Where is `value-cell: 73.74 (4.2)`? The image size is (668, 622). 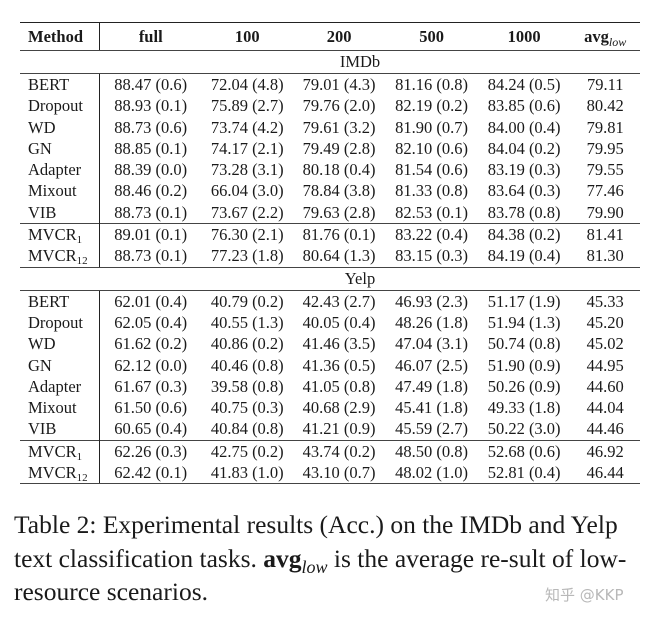 value-cell: 73.74 (4.2) is located at coordinates (247, 127).